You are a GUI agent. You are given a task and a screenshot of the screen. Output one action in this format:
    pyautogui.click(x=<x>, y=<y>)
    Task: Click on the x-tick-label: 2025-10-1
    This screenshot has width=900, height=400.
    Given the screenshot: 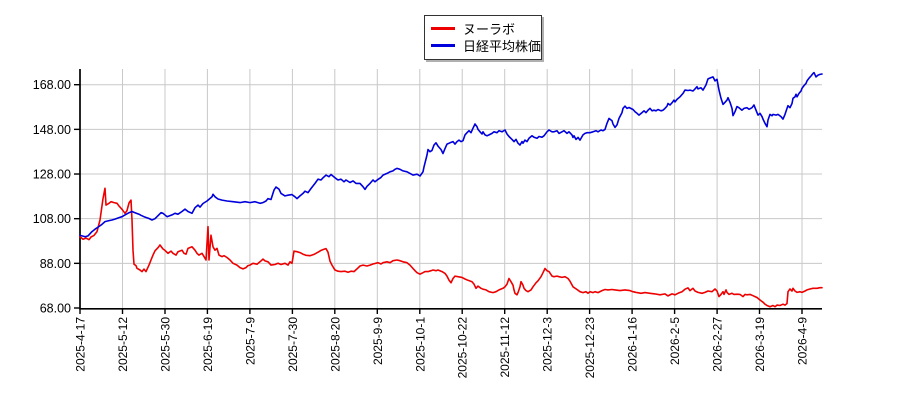 What is the action you would take?
    pyautogui.click(x=420, y=344)
    